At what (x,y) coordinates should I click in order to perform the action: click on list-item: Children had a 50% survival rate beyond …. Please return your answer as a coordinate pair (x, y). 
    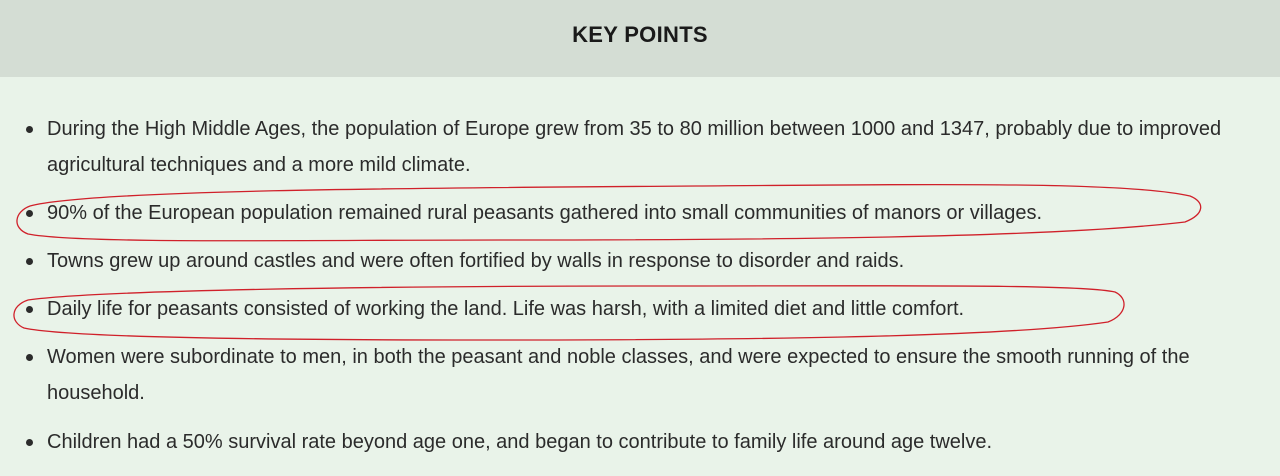
    Looking at the image, I should click on (641, 442).